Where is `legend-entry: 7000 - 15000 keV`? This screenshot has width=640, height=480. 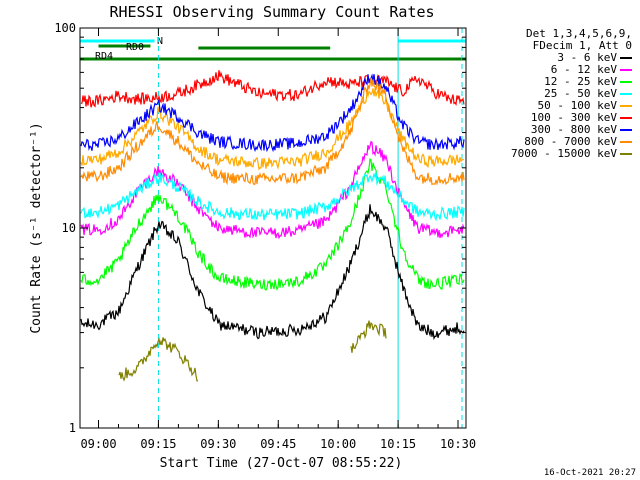
legend-entry: 7000 - 15000 keV is located at coordinates (560, 154).